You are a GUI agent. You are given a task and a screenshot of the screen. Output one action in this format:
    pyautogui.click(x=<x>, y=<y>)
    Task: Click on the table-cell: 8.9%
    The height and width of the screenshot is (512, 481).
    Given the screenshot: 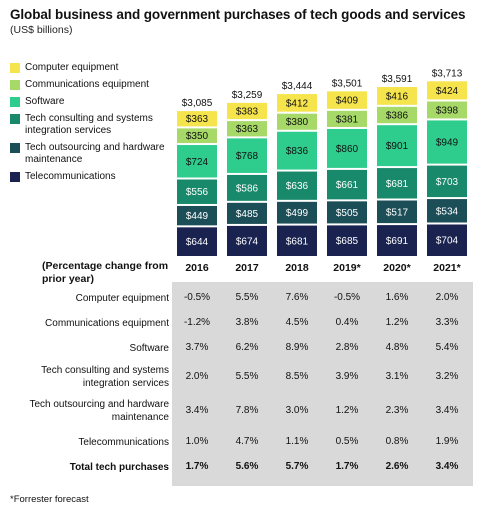 What is the action you would take?
    pyautogui.click(x=297, y=347)
    